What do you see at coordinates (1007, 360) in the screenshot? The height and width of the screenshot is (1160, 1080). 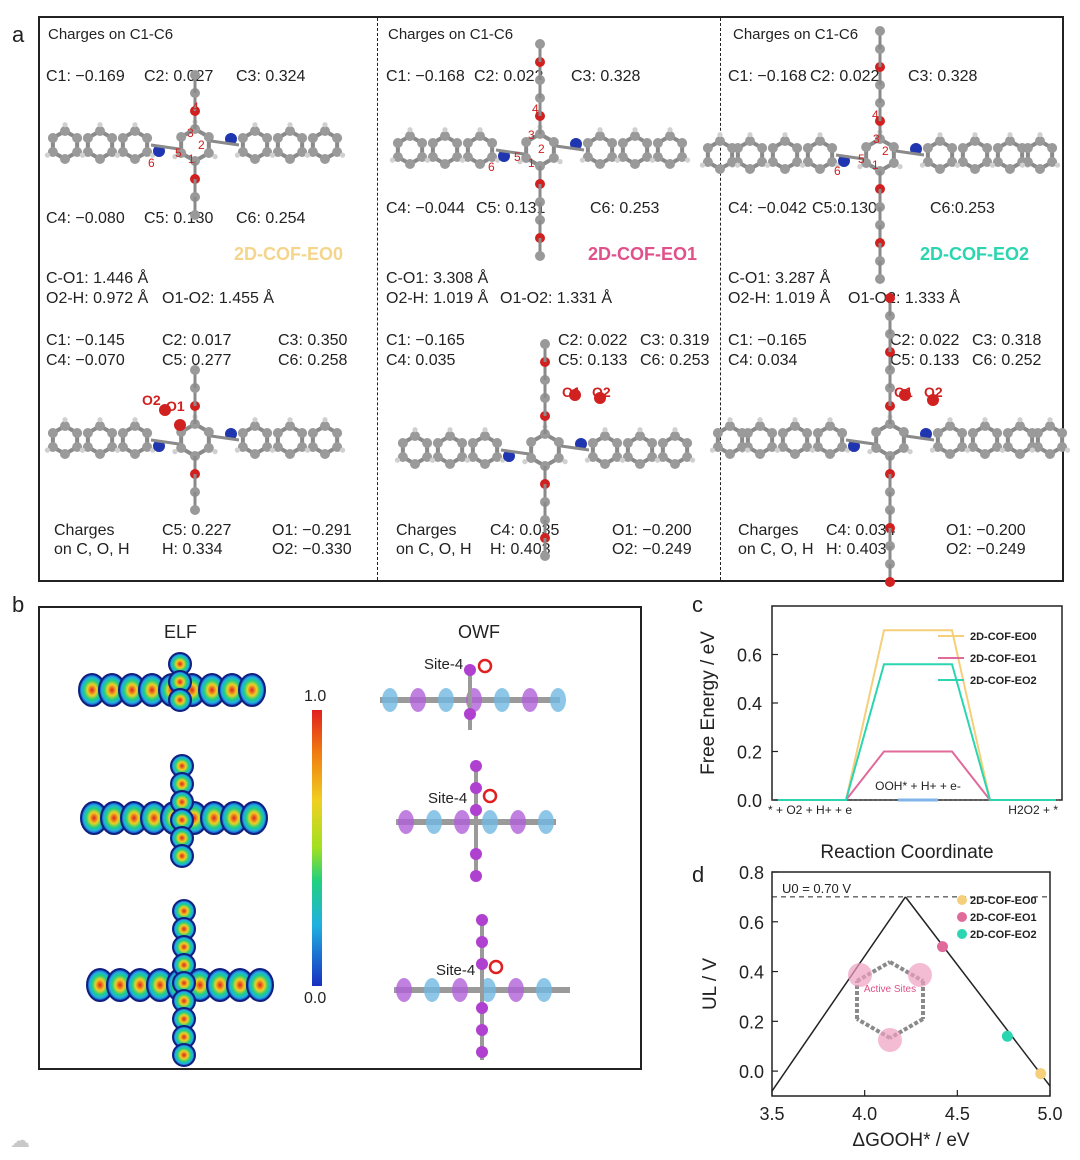 I see `bot-c6: C6: 0.252` at bounding box center [1007, 360].